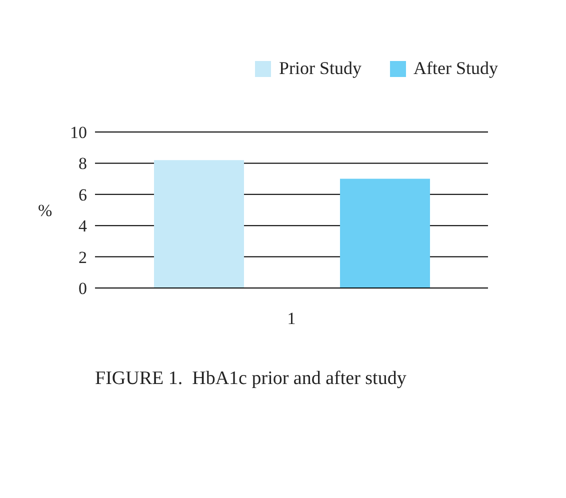  I want to click on legend-label: Prior Study, so click(320, 68).